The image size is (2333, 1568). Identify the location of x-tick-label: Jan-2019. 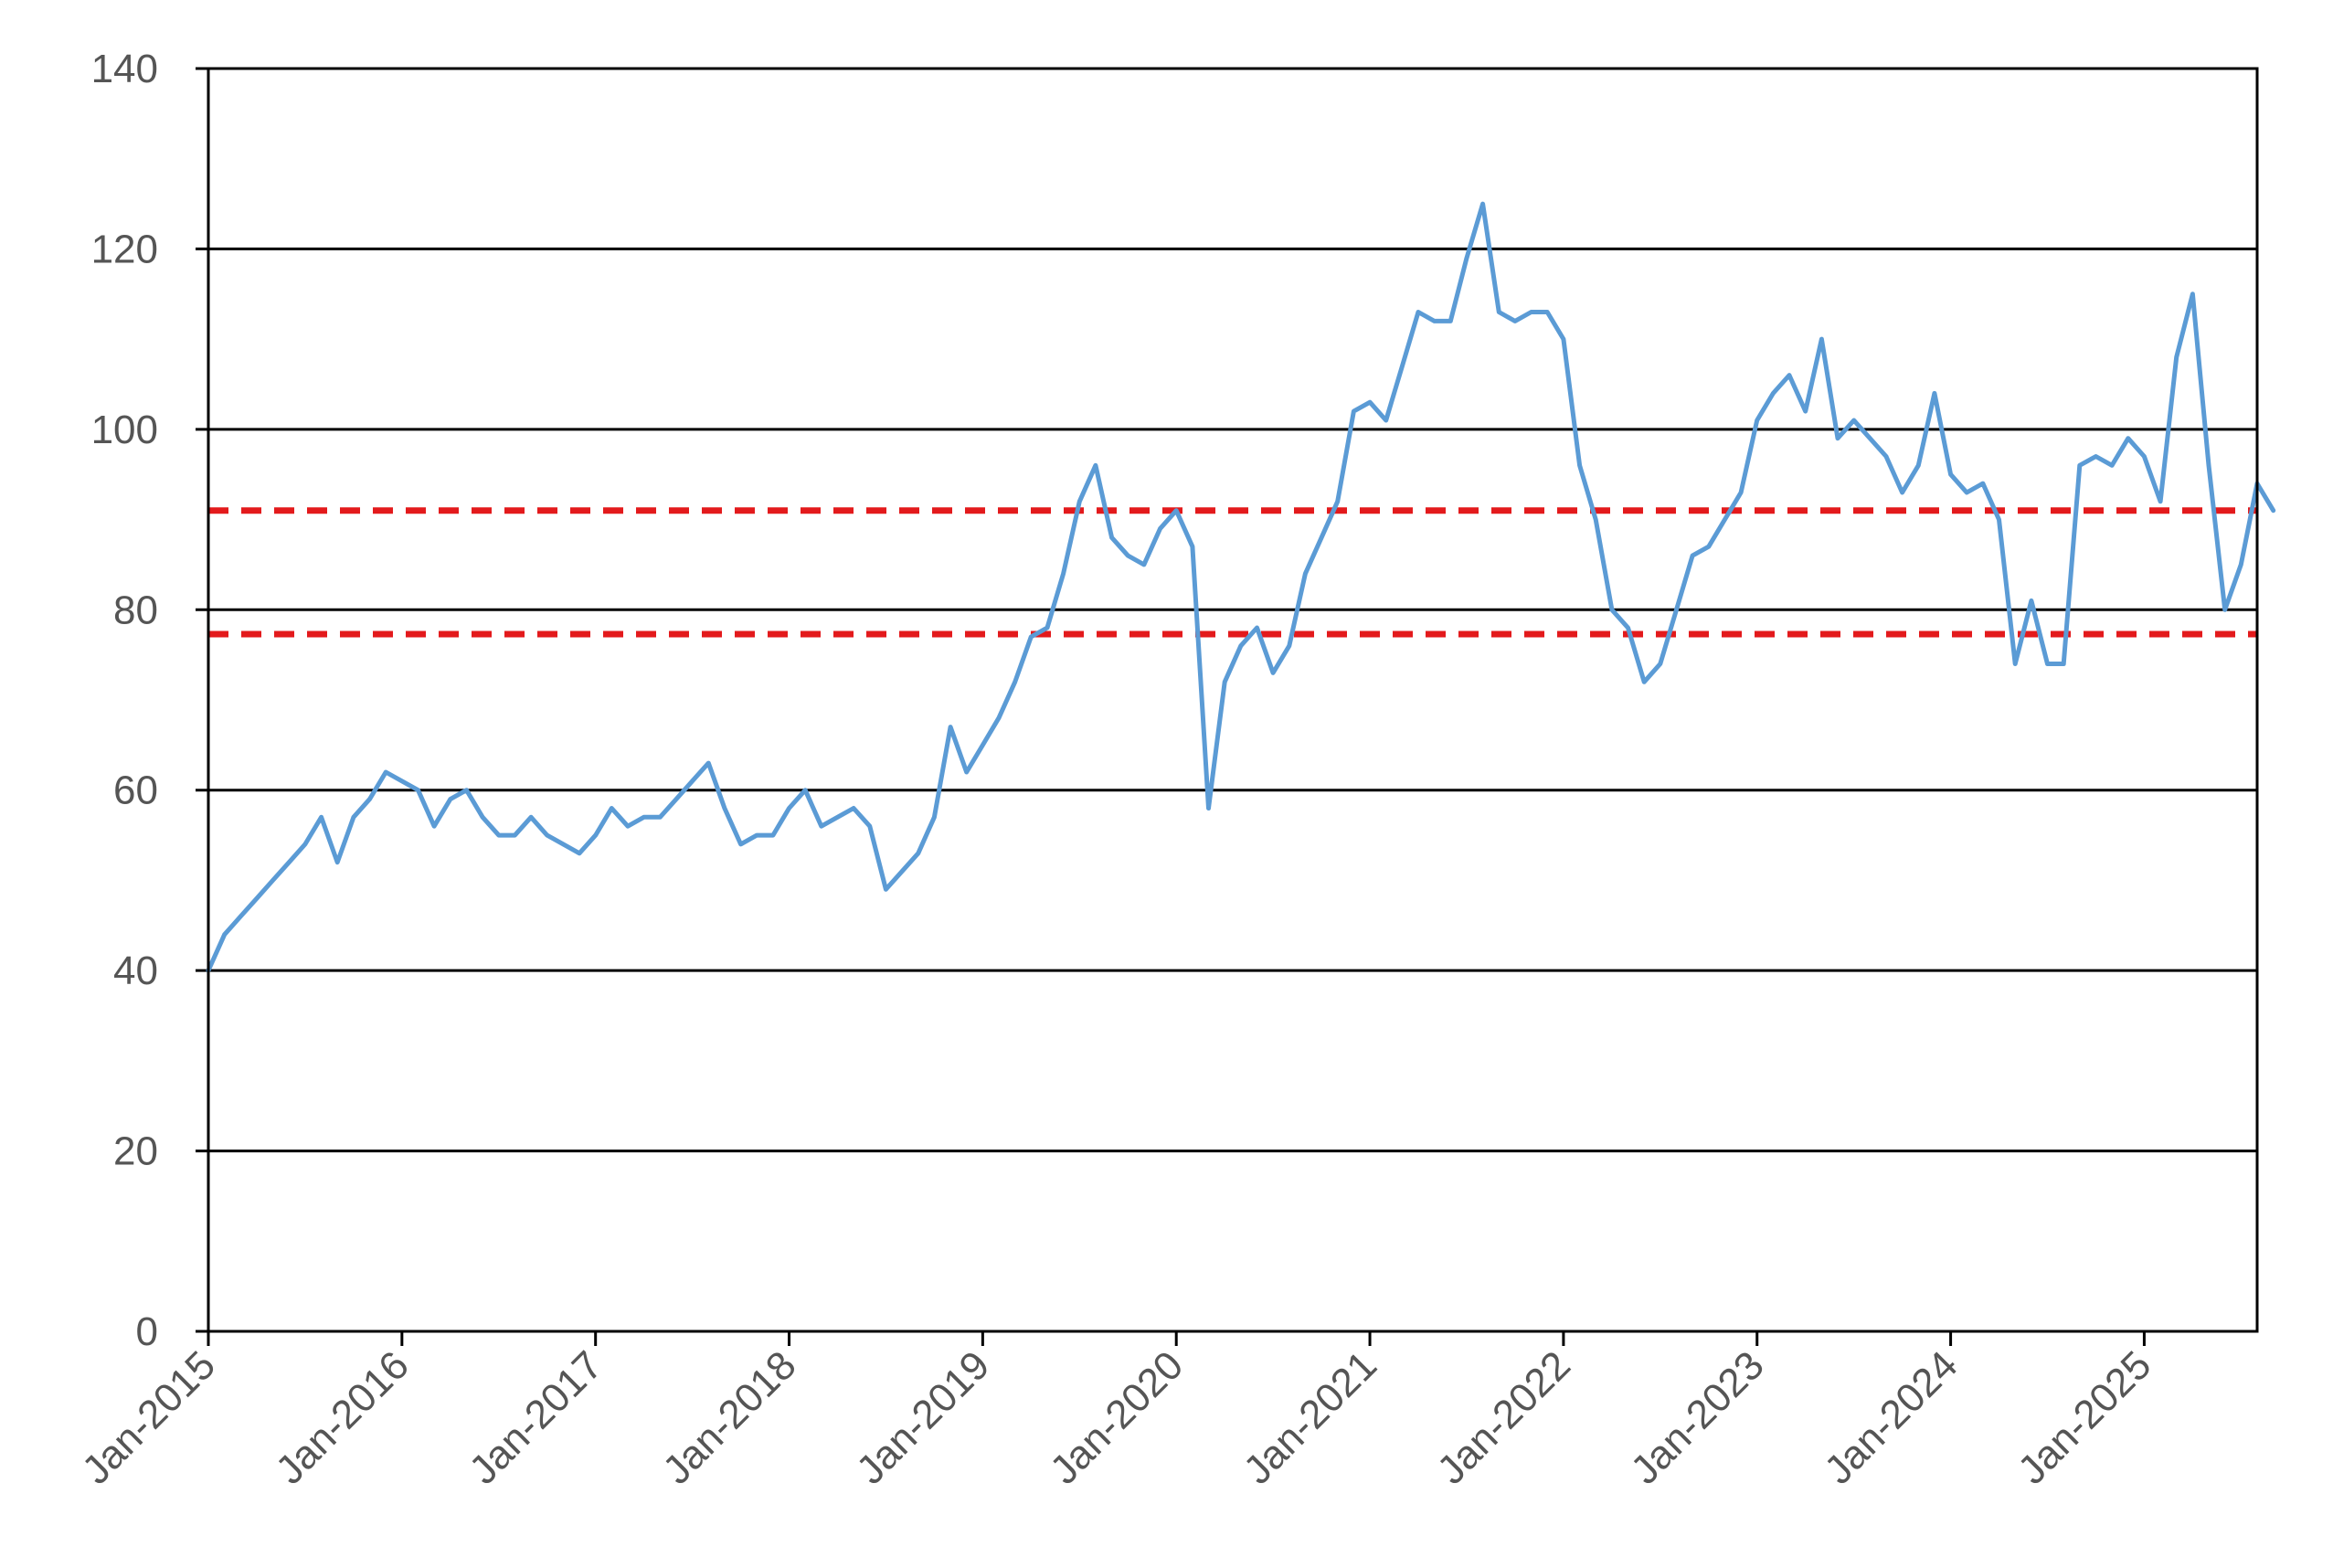
(923, 1417).